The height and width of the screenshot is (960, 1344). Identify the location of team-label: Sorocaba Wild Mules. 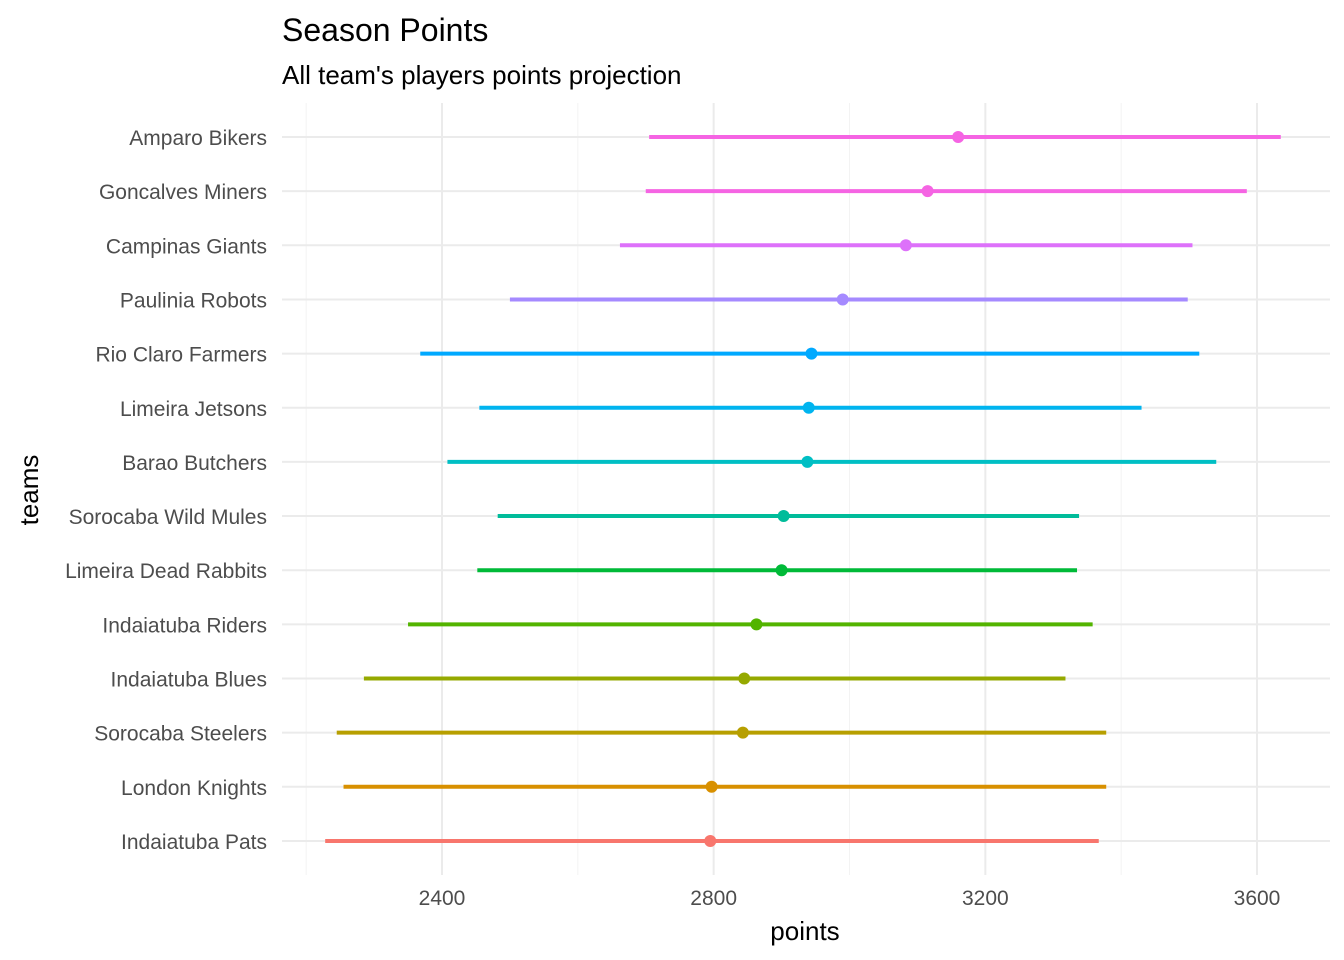
(168, 517).